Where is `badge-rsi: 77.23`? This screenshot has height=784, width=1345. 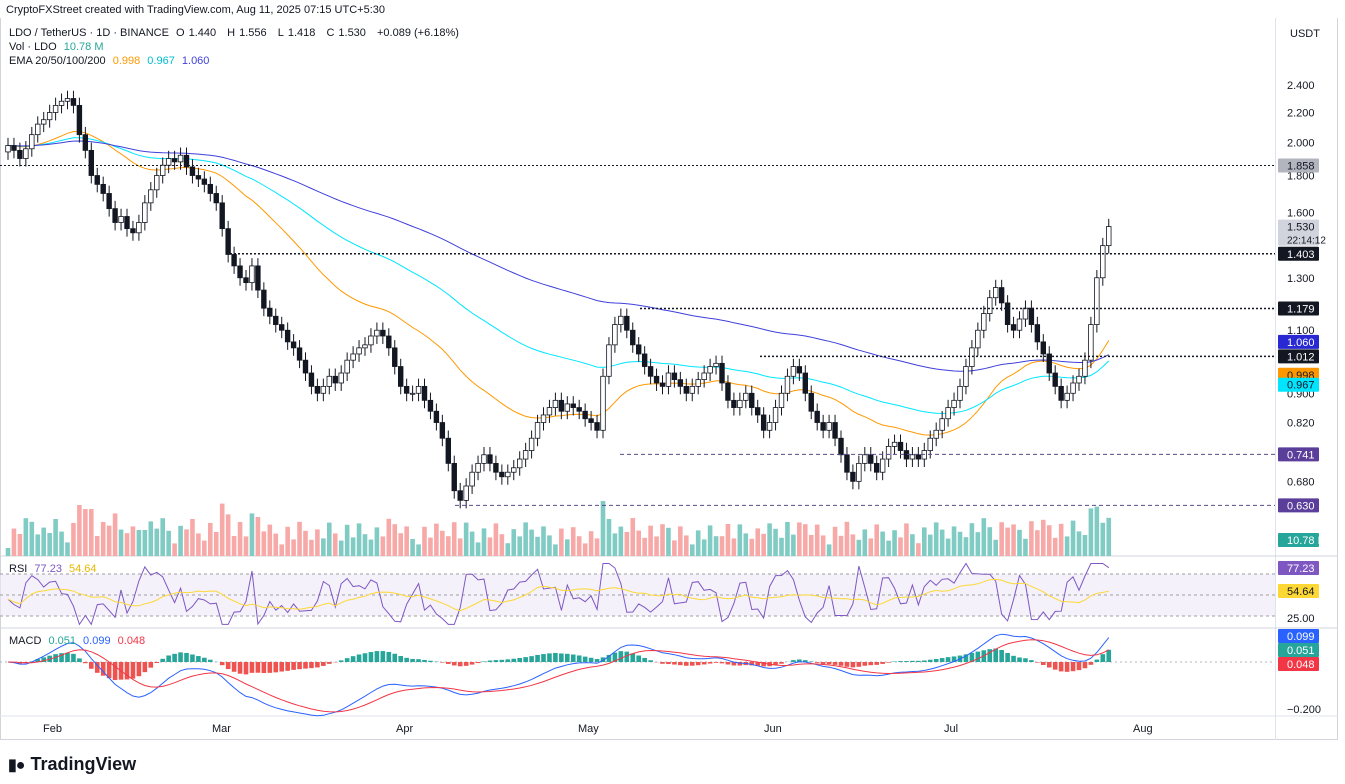
badge-rsi: 77.23 is located at coordinates (1298, 568).